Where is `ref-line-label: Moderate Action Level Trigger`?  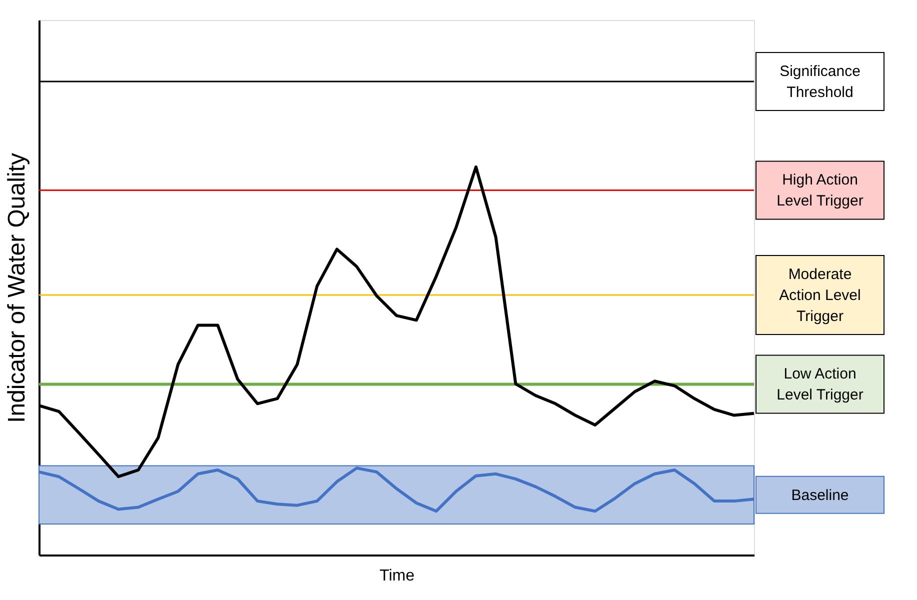
ref-line-label: Moderate Action Level Trigger is located at coordinates (820, 295).